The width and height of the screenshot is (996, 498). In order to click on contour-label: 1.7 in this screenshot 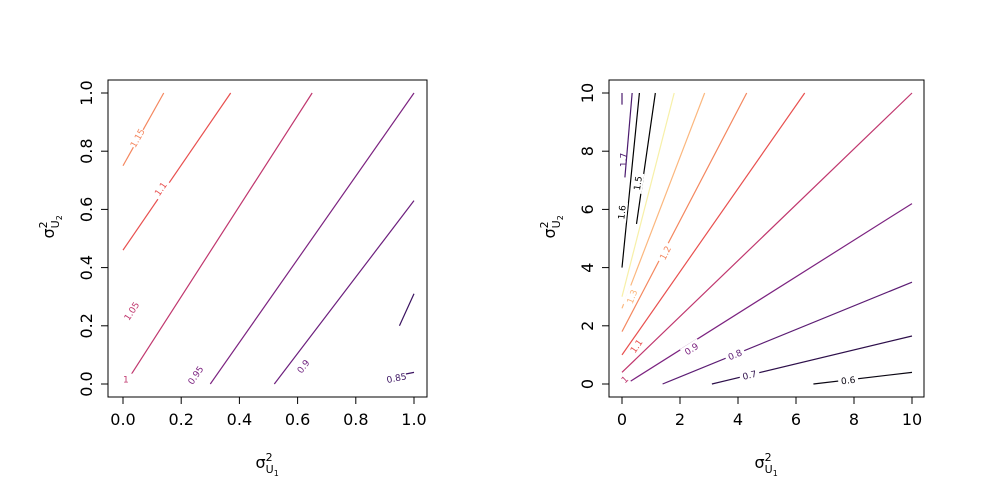, I will do `click(624, 160)`.